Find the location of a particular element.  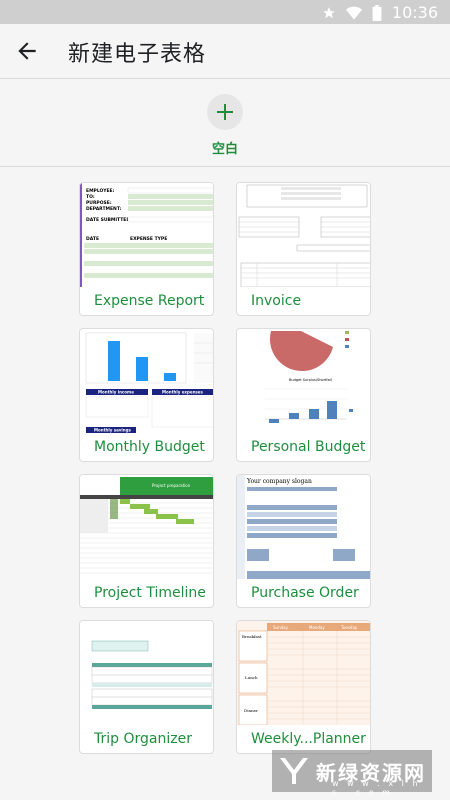

template-label: Trip Organizer is located at coordinates (143, 739).